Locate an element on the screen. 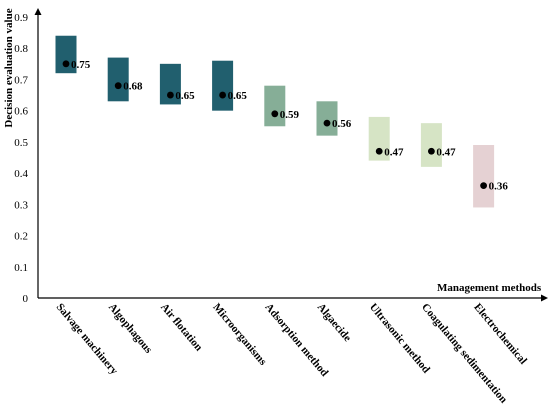  y-tick-label: 0.5 is located at coordinates (21, 143).